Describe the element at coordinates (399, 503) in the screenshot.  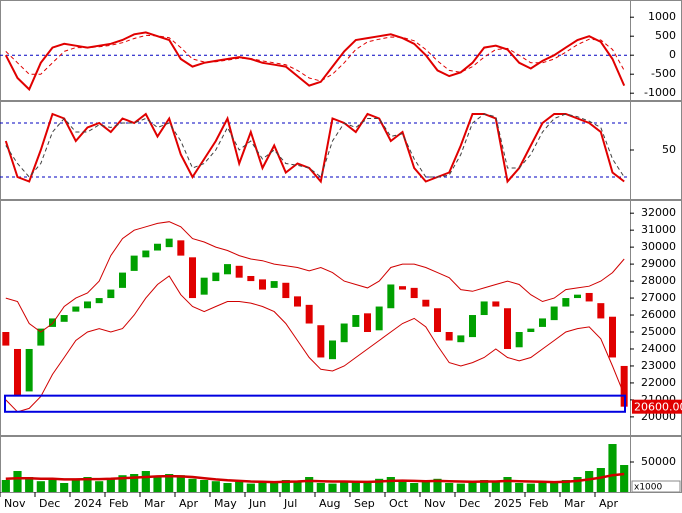
I see `x-tick-label: Oct` at that location.